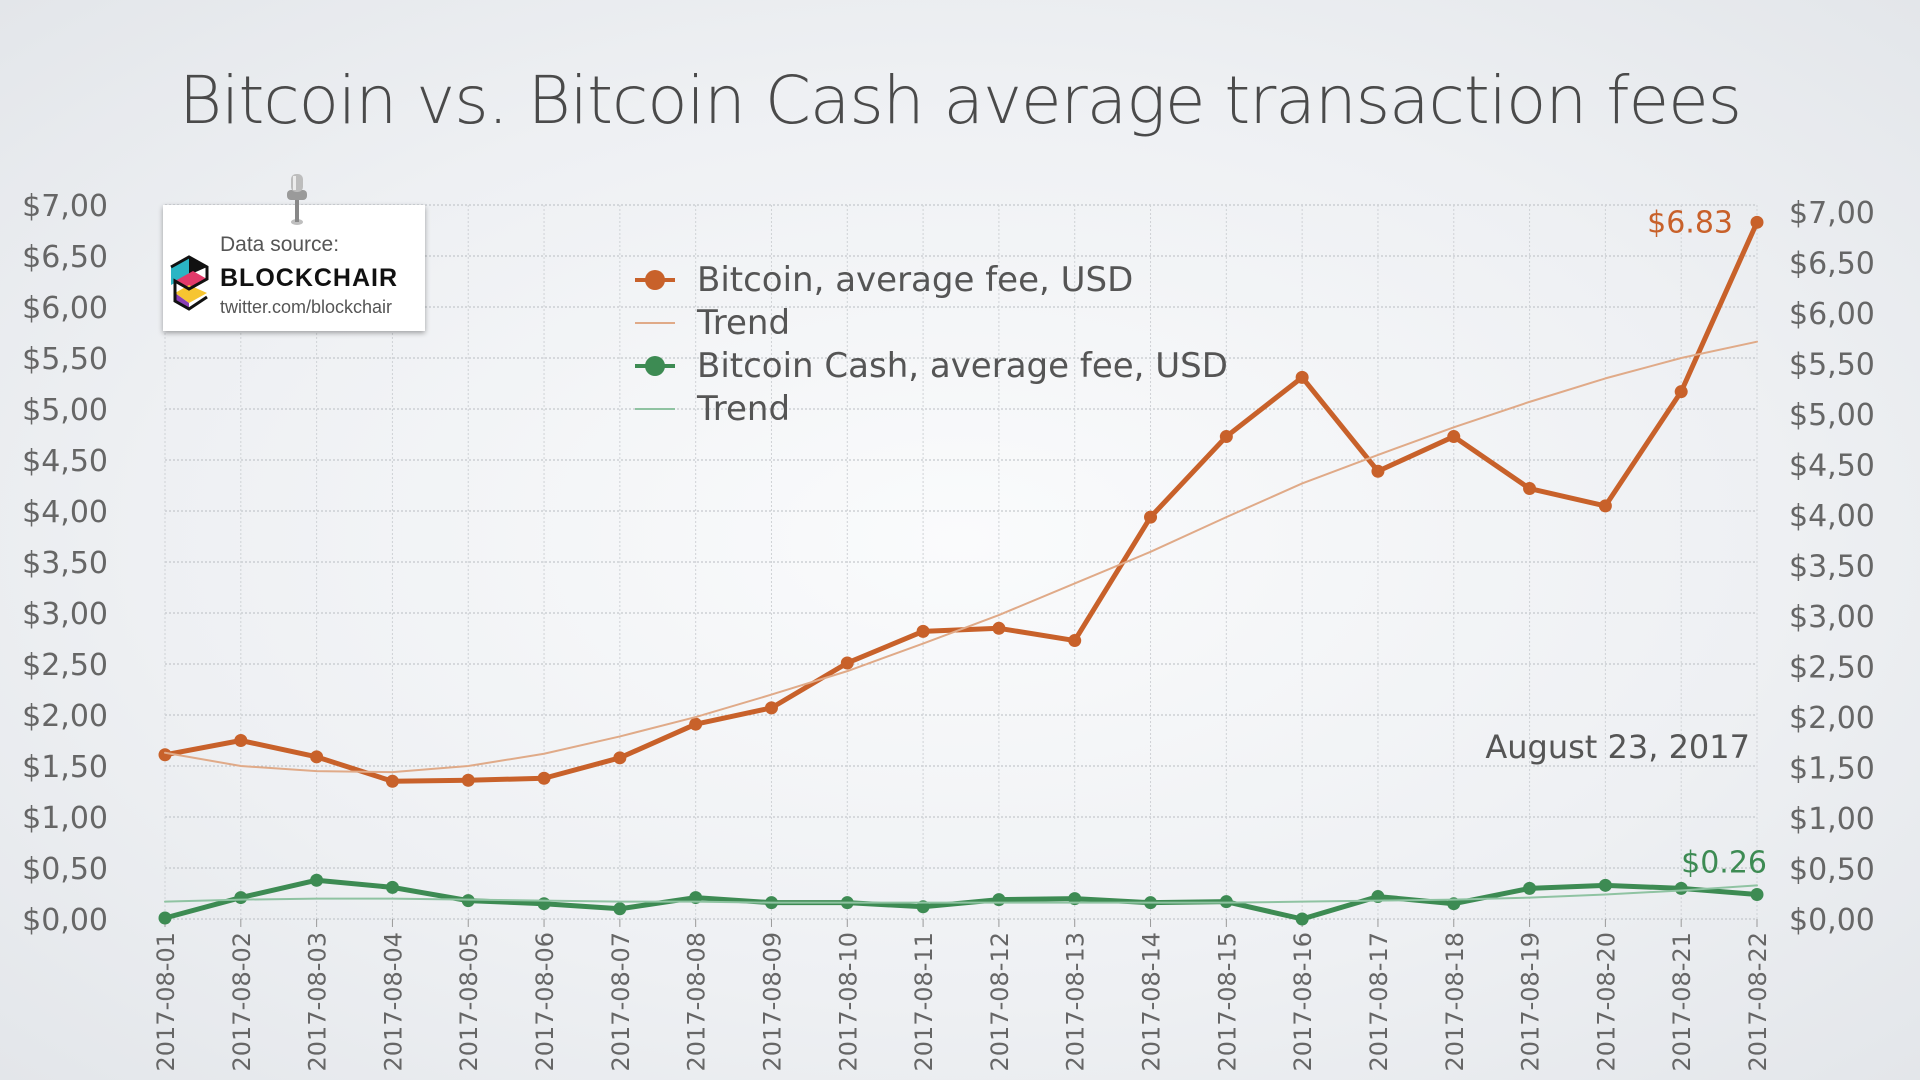 Image resolution: width=1920 pixels, height=1080 pixels. I want to click on y-tick-label-right: $5,50, so click(1832, 365).